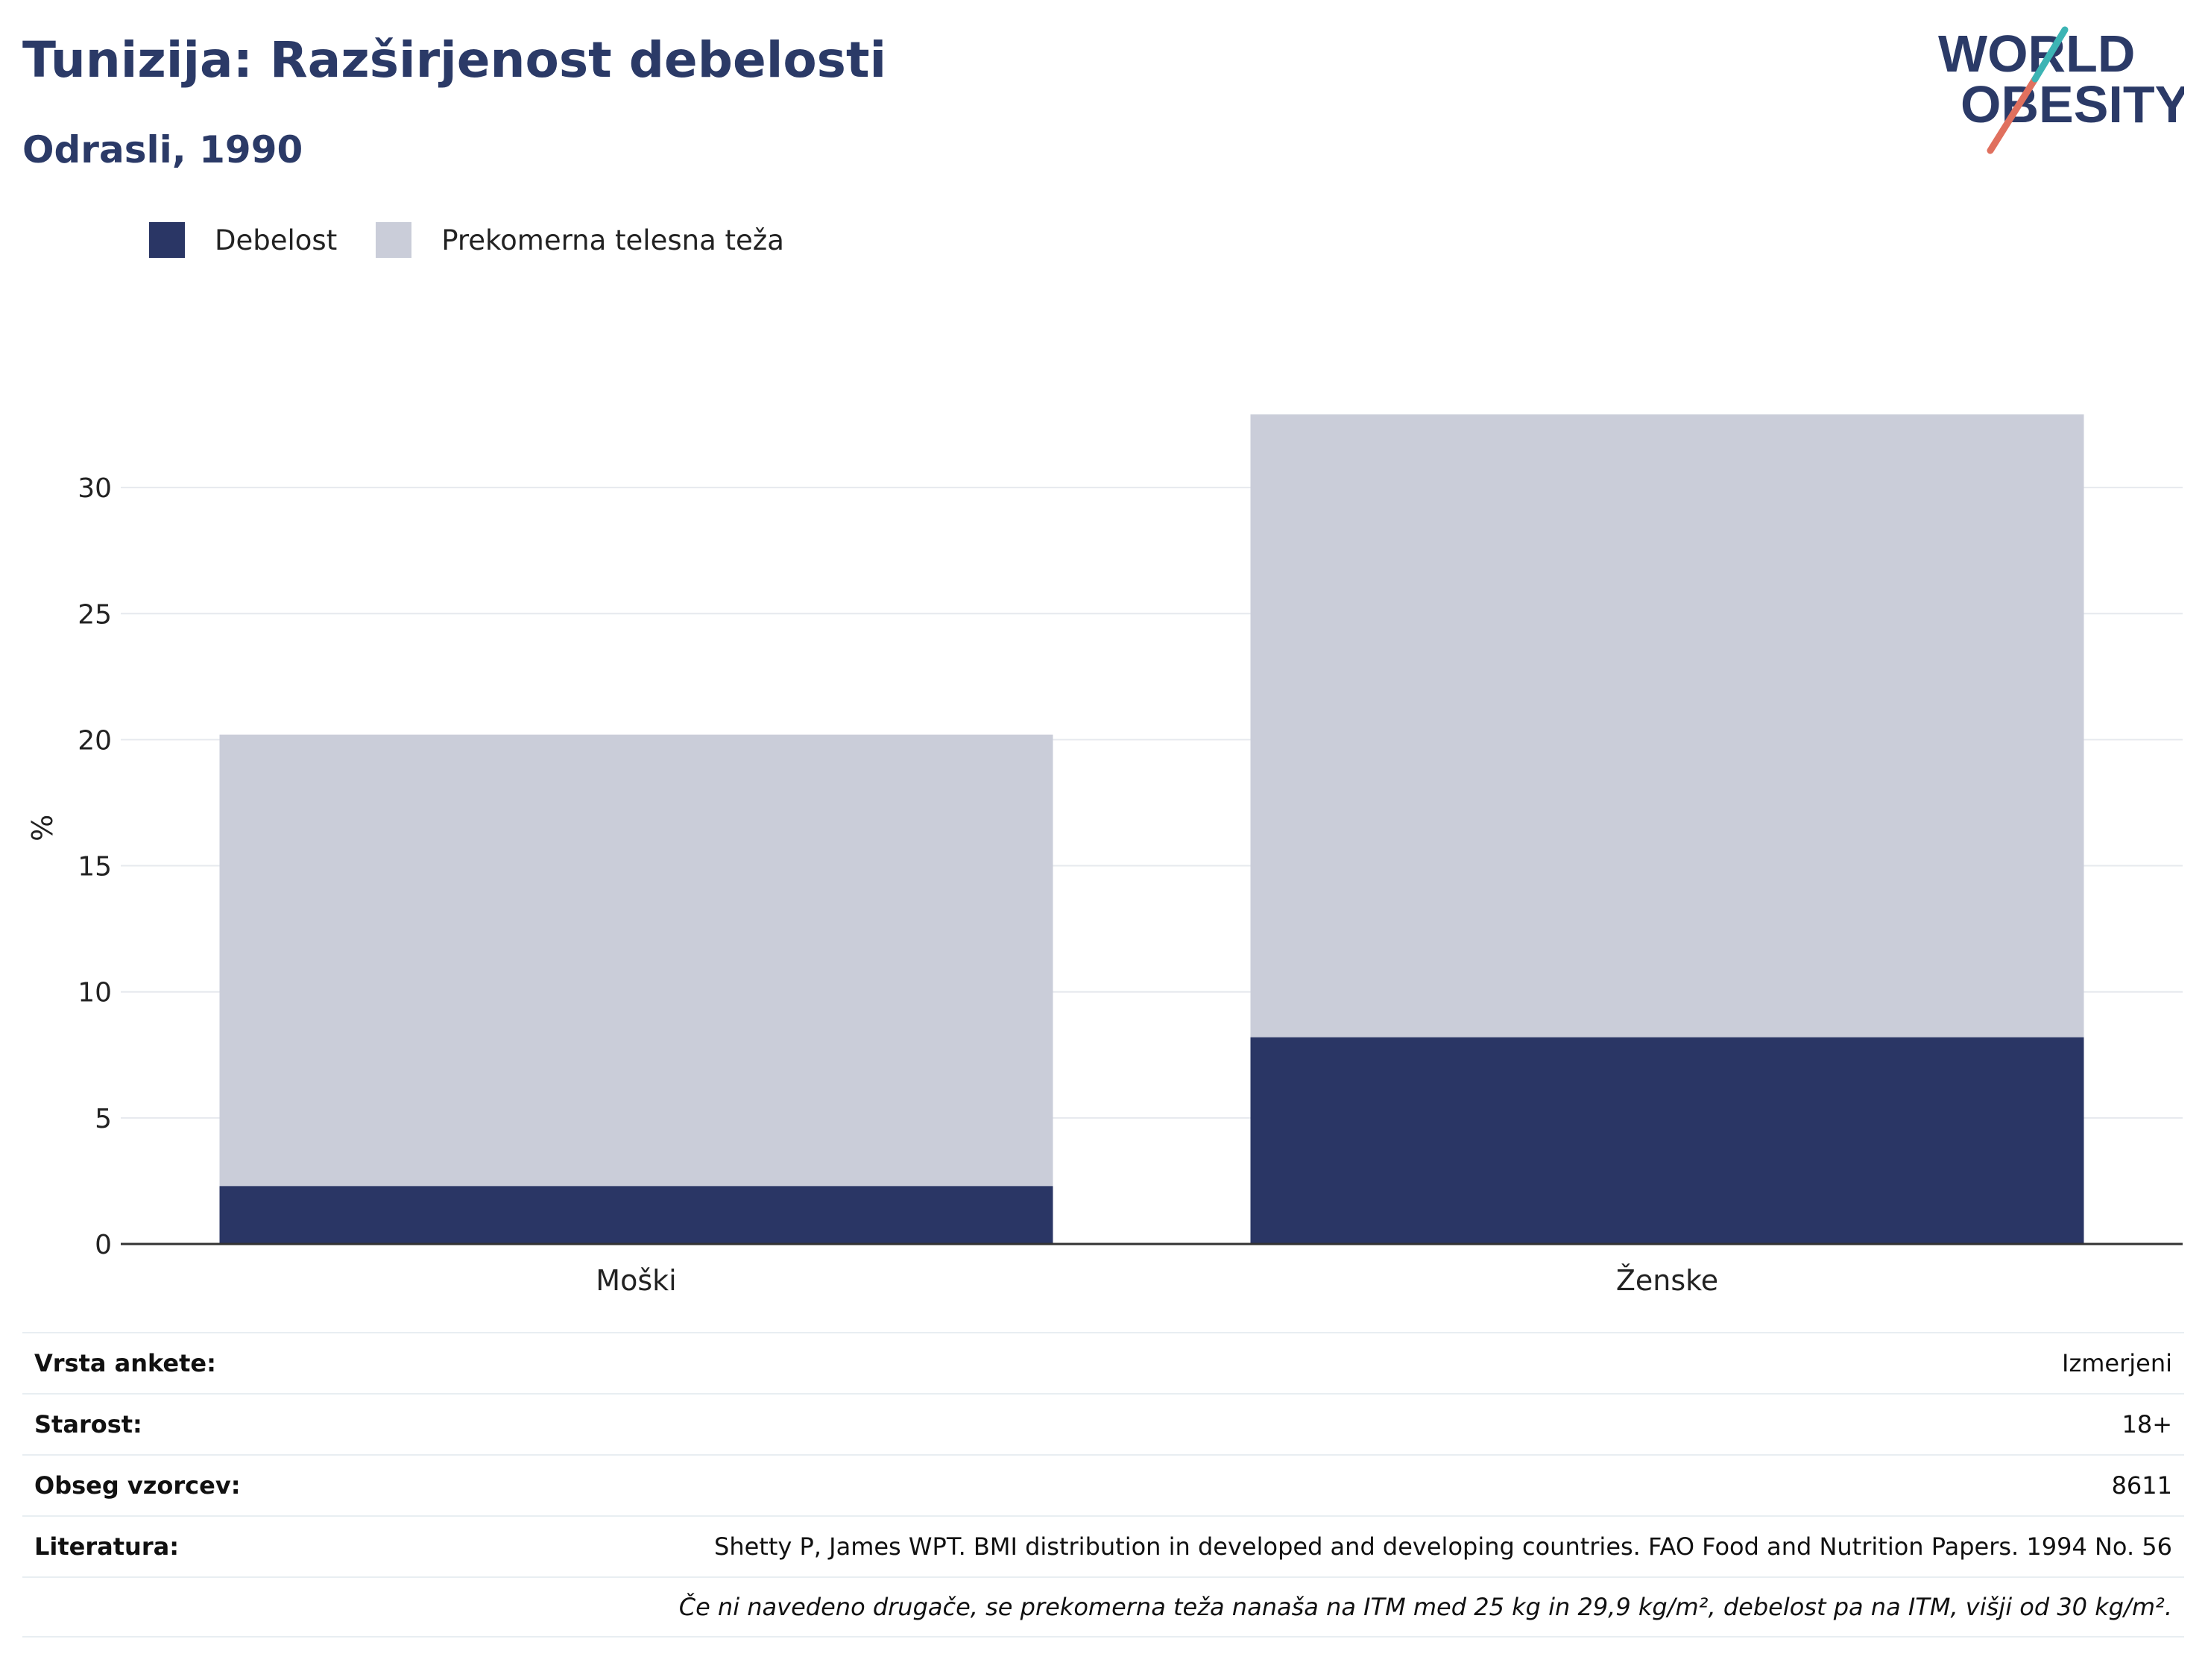 The height and width of the screenshot is (1680, 2205). Describe the element at coordinates (125, 1363) in the screenshot. I see `info-key: Vrsta ankete:` at that location.